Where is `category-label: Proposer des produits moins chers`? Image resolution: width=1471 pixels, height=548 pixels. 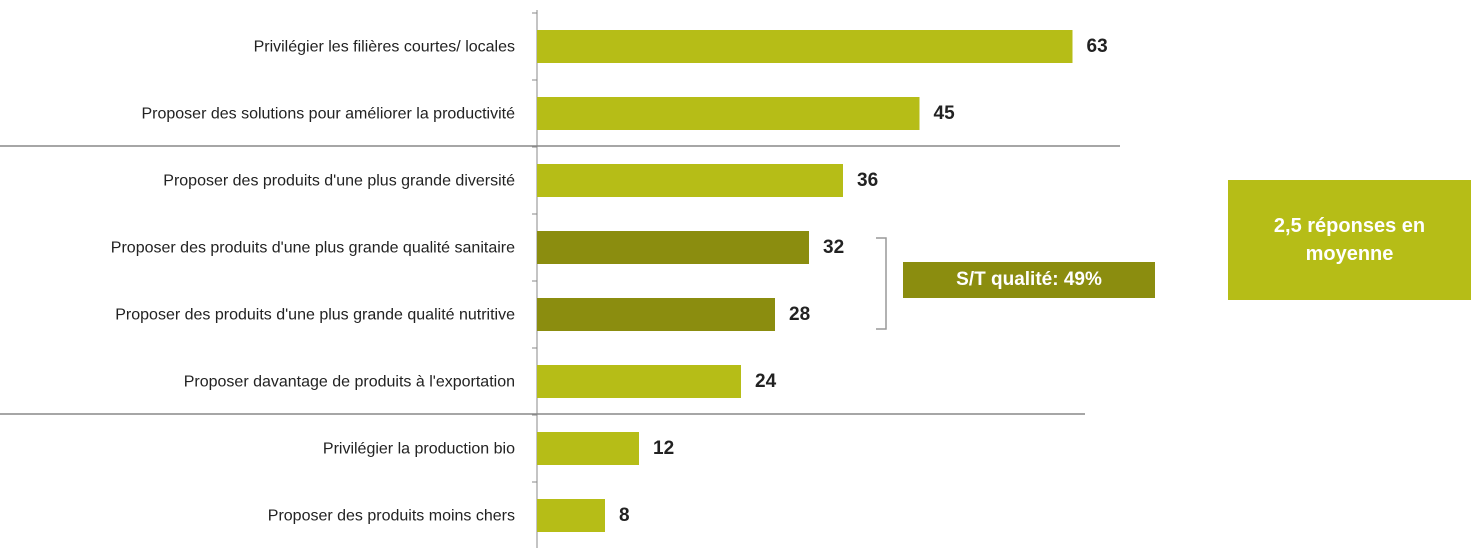 category-label: Proposer des produits moins chers is located at coordinates (305, 515).